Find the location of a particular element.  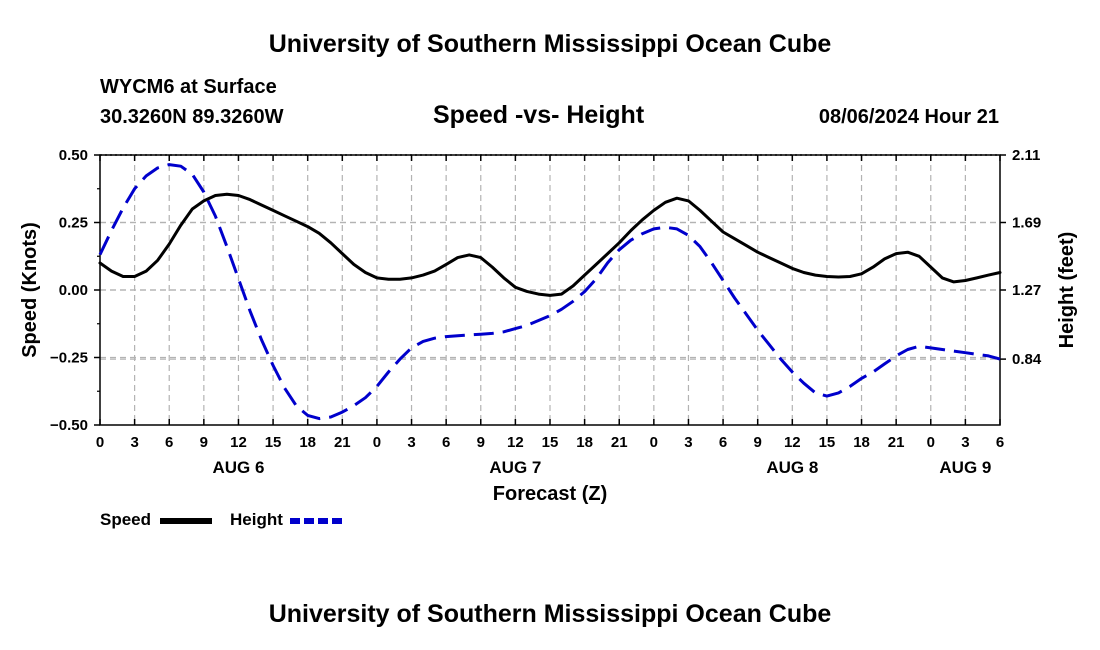

legend-speed-swatch is located at coordinates (186, 521).